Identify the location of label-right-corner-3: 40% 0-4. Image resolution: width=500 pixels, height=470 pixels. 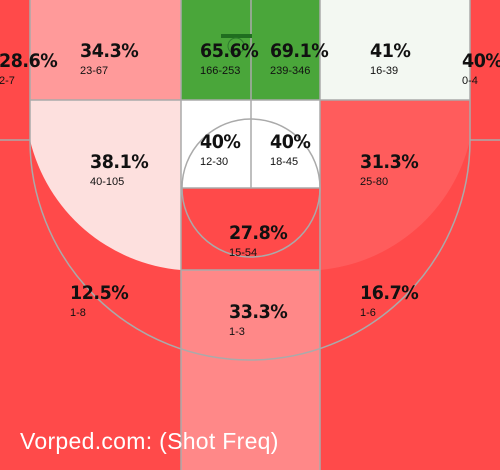
(481, 69).